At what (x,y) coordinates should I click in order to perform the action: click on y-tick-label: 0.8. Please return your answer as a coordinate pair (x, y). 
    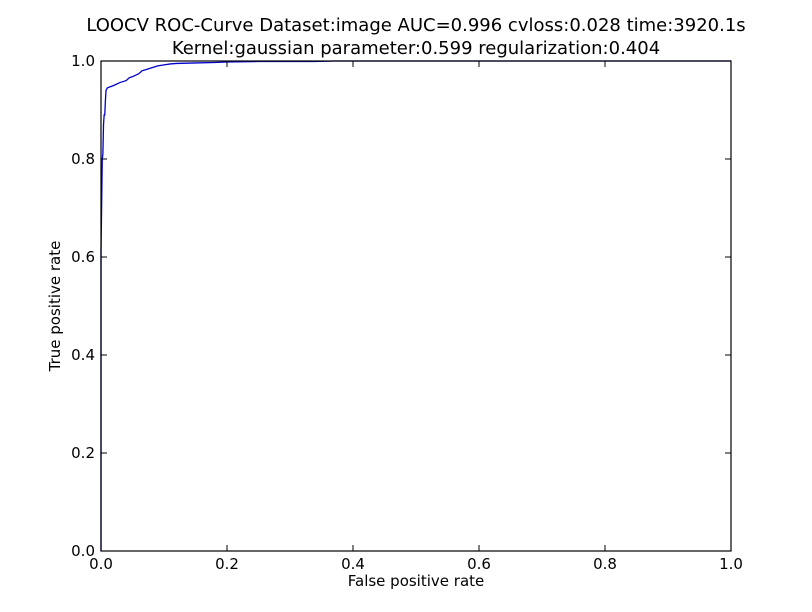
    Looking at the image, I should click on (83, 159).